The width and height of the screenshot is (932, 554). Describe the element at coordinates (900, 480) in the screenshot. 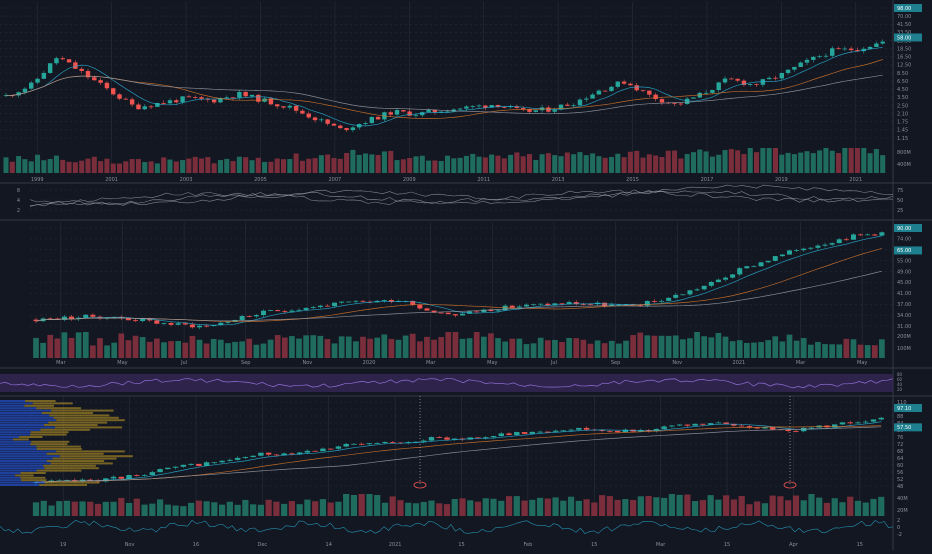

I see `y-tick-label: 52` at that location.